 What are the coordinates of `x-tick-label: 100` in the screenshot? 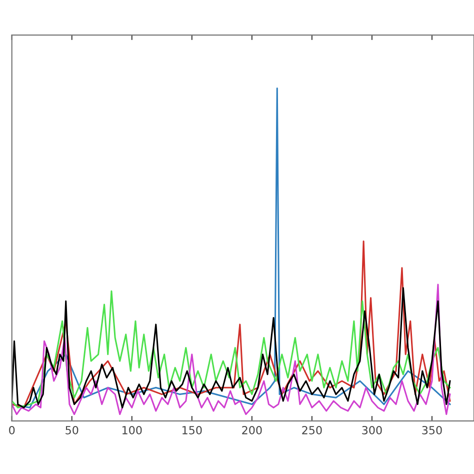 It's located at (132, 430).